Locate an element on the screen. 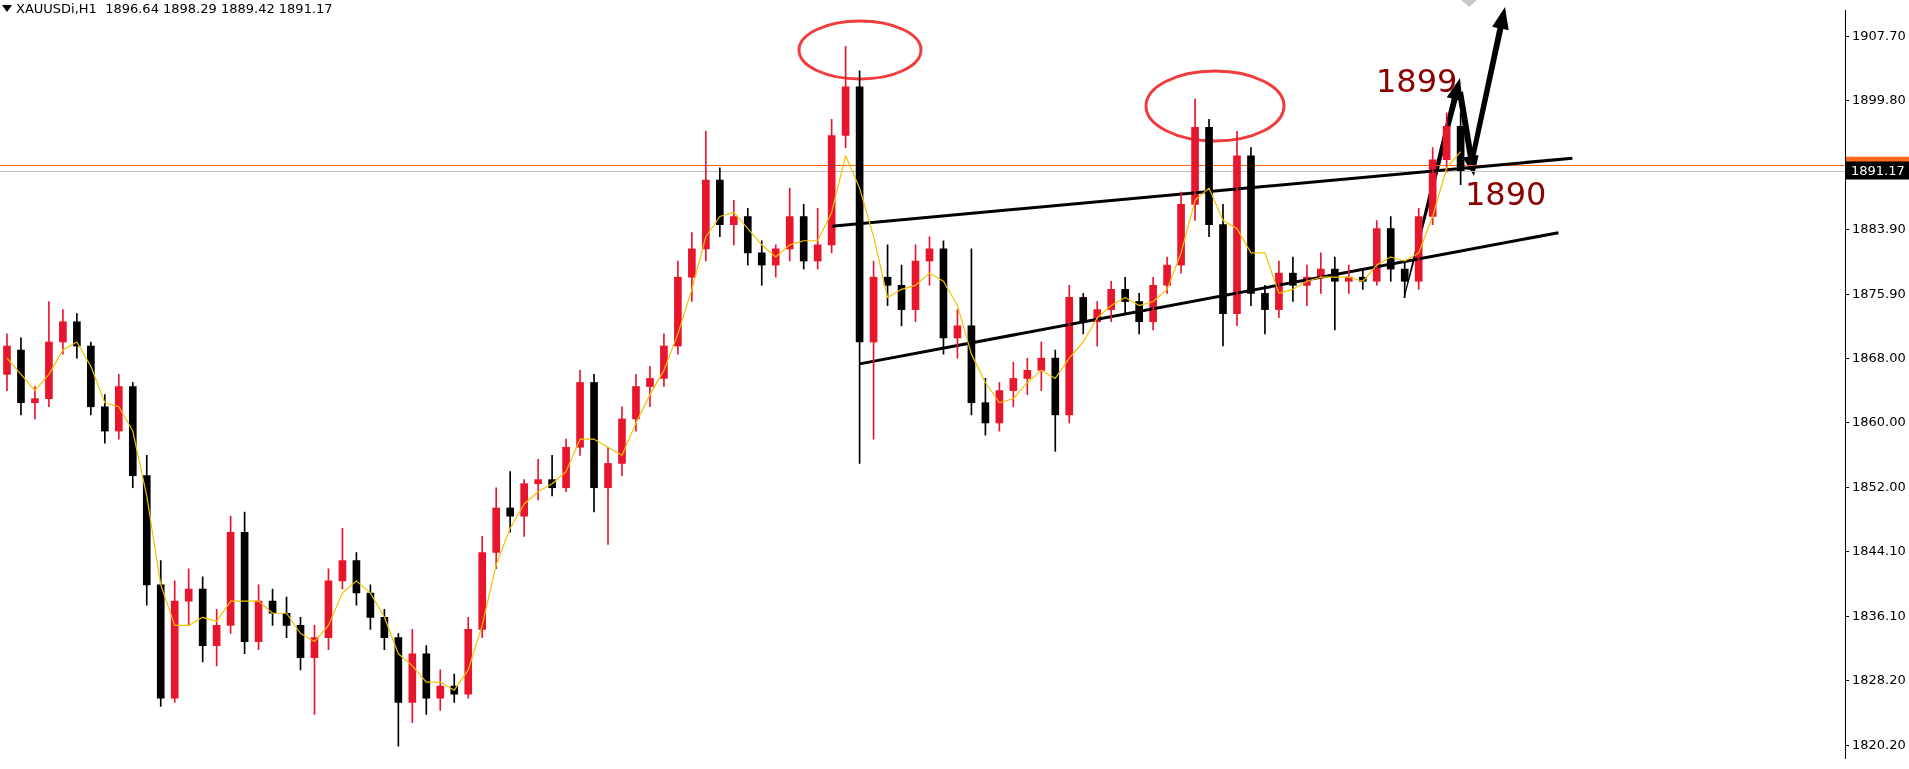 The image size is (1909, 769). annotation: 1890 is located at coordinates (1506, 194).